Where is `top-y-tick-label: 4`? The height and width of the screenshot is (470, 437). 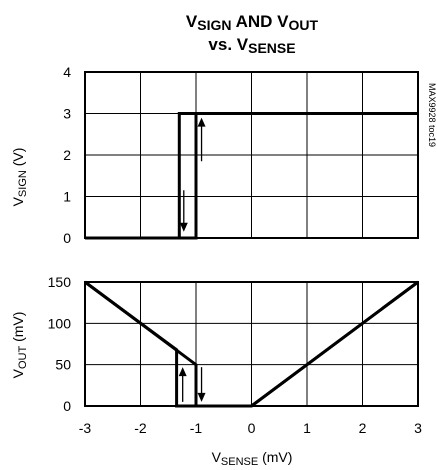
top-y-tick-label: 4 is located at coordinates (67, 72).